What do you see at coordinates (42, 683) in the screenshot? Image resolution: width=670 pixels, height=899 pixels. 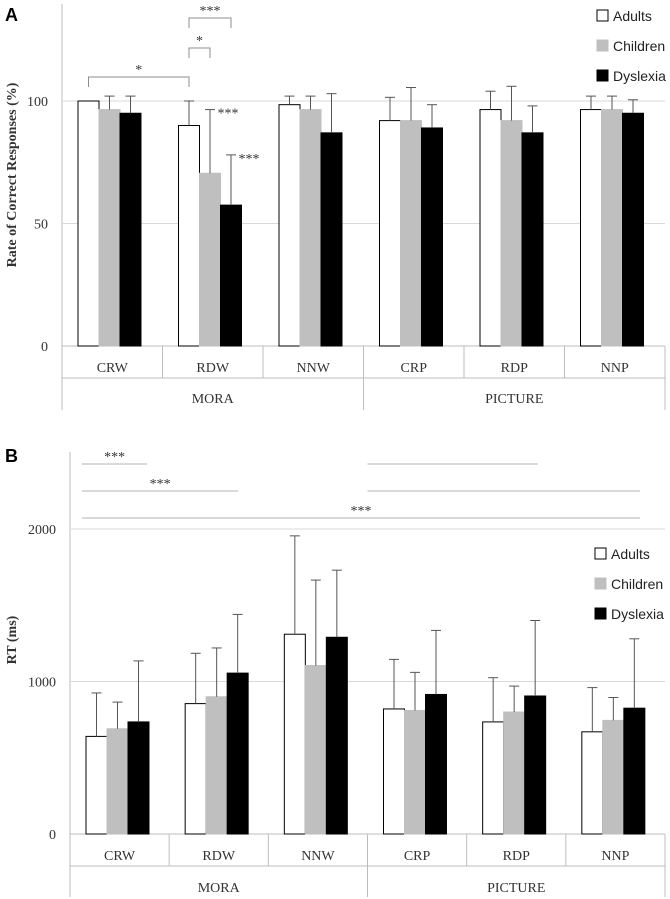 I see `y-tick-label: 1000` at bounding box center [42, 683].